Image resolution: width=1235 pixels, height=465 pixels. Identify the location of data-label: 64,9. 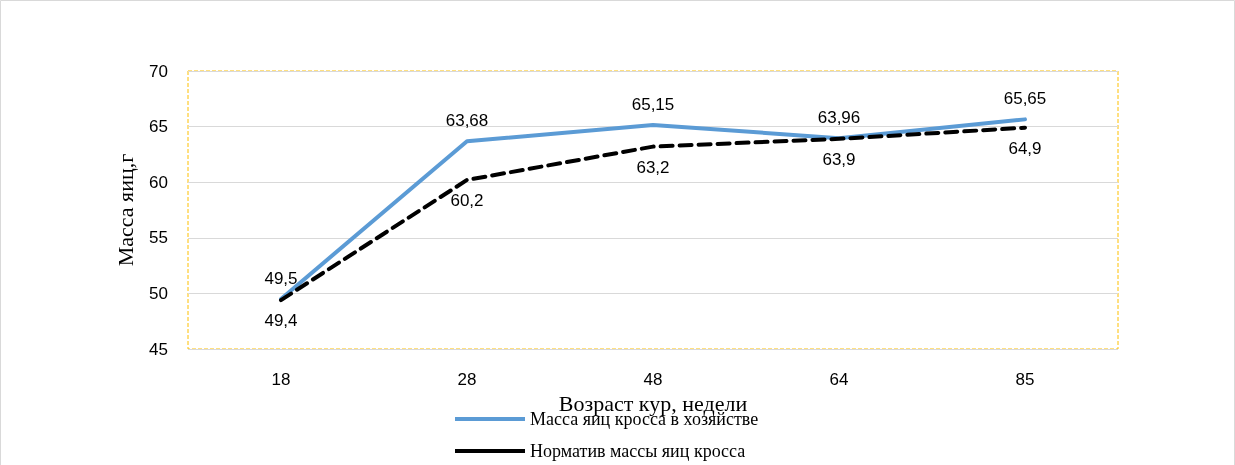
(1025, 148).